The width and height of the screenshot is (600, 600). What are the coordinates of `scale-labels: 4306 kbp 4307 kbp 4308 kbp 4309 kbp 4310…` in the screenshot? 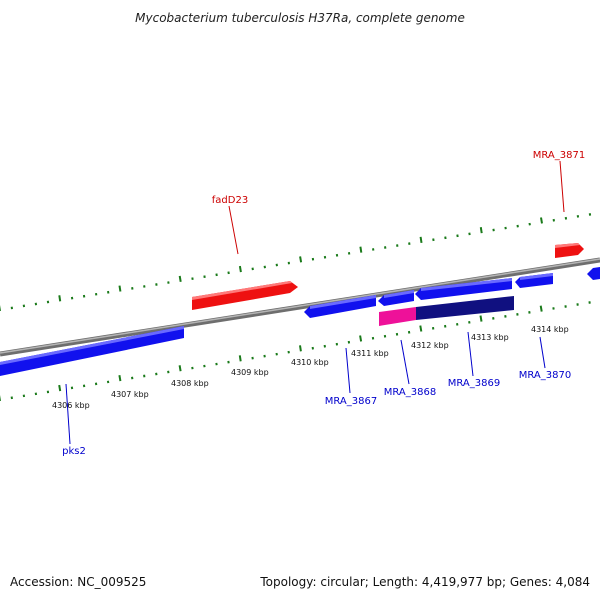 It's located at (310, 367).